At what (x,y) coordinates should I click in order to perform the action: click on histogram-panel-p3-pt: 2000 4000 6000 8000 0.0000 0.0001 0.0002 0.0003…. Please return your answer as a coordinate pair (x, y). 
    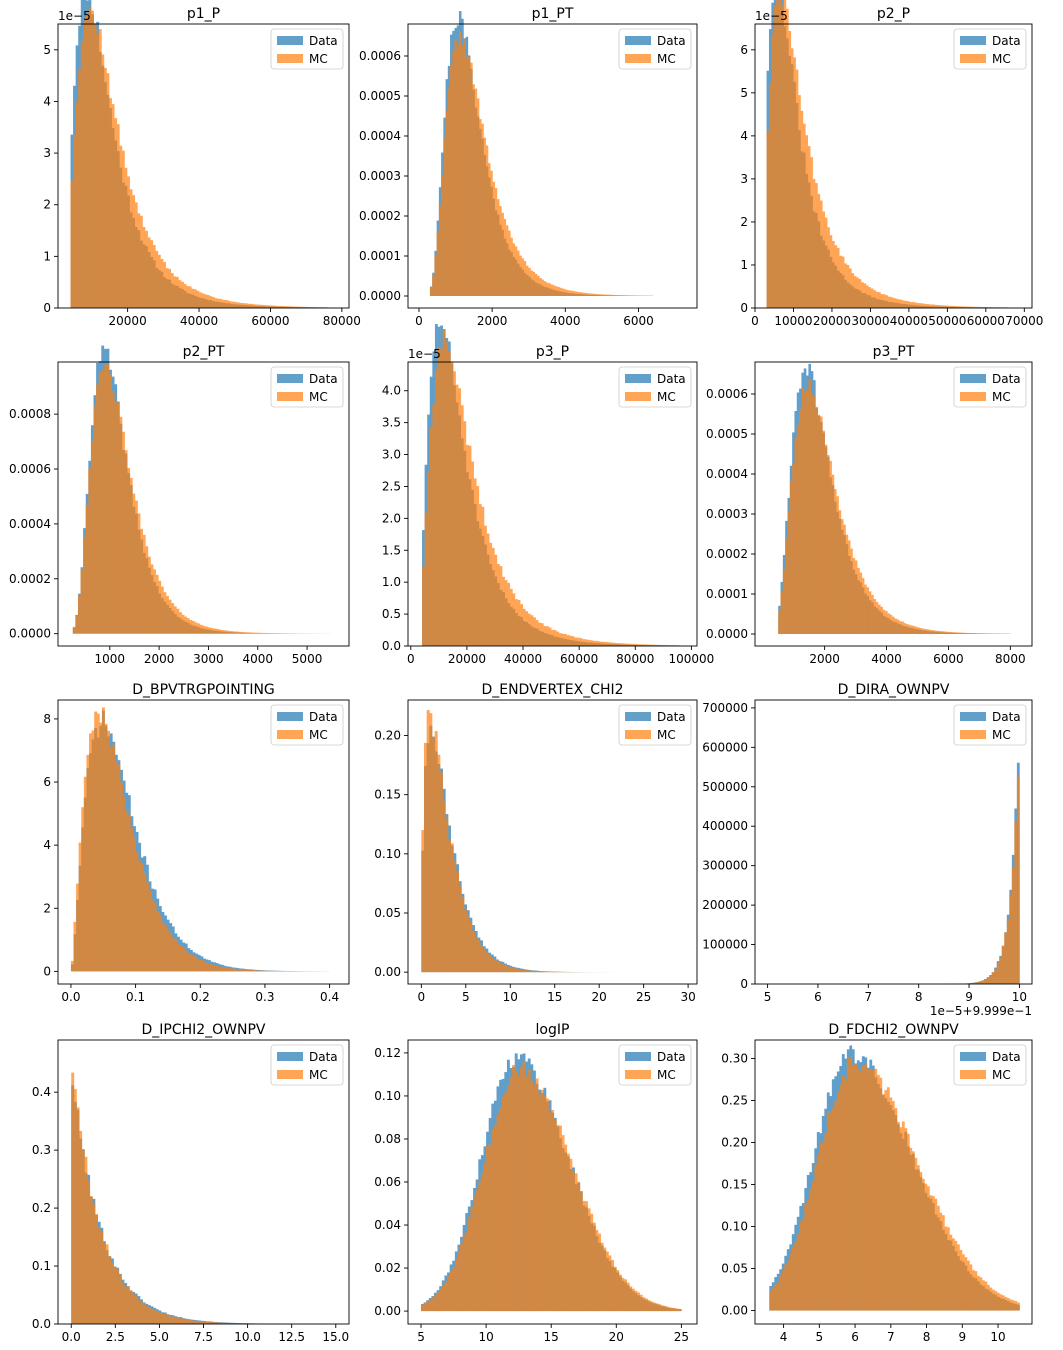
    Looking at the image, I should click on (869, 505).